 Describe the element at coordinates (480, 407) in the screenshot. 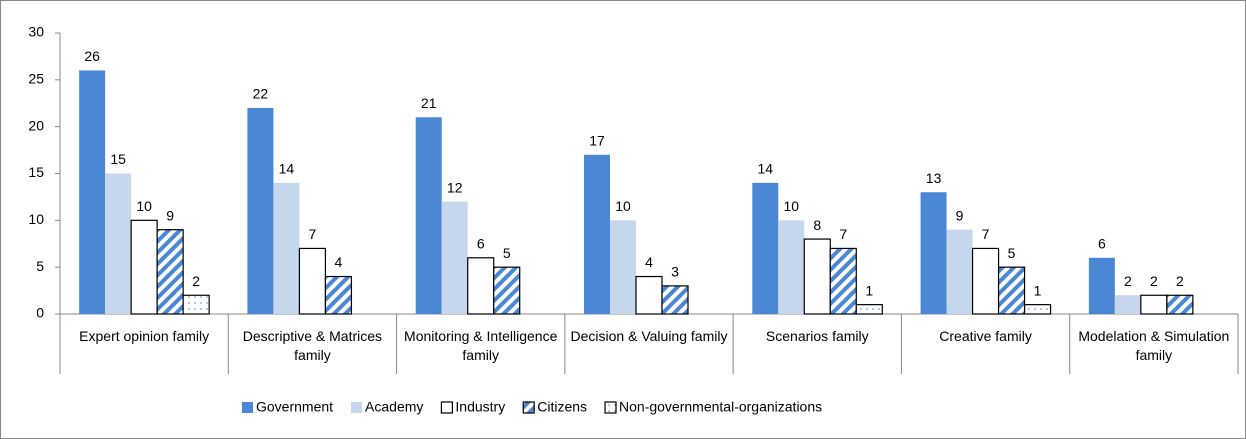

I see `legend-label: Industry` at that location.